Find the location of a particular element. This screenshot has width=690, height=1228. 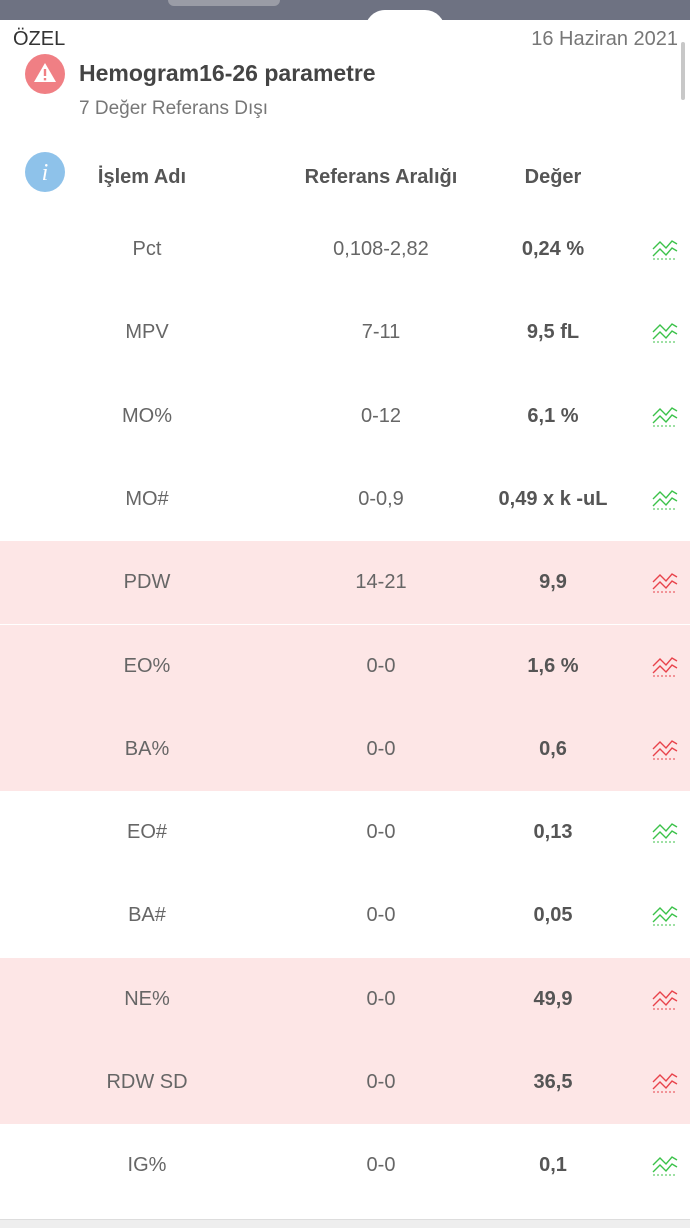

scrollbar is located at coordinates (683, 71).